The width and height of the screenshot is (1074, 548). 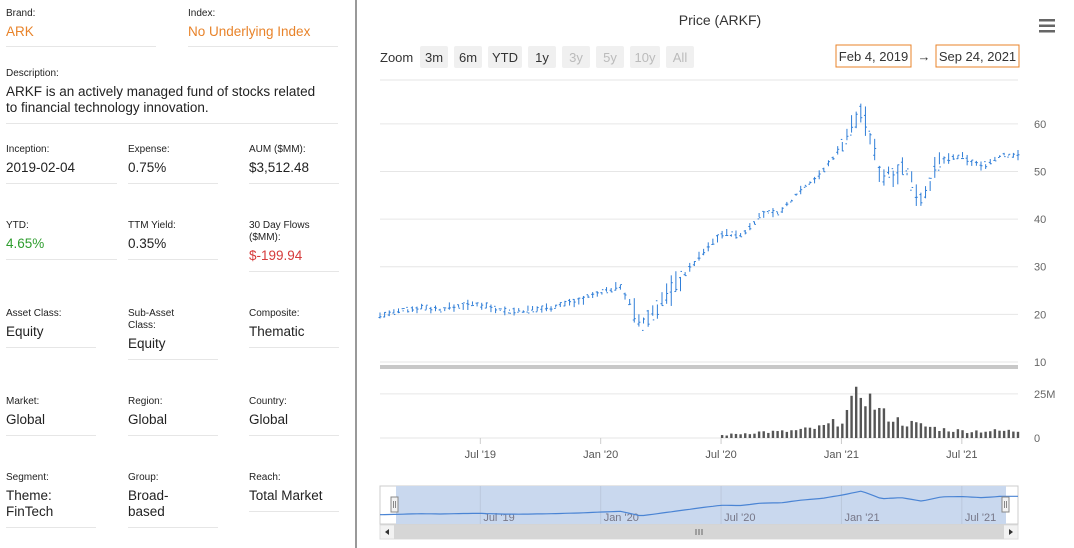 What do you see at coordinates (25, 243) in the screenshot?
I see `ytd-value: 4.65%` at bounding box center [25, 243].